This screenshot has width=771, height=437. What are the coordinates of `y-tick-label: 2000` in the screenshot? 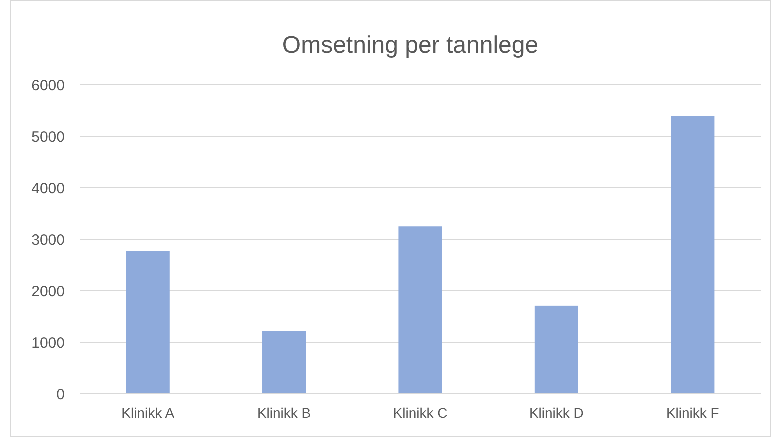 It's located at (48, 291).